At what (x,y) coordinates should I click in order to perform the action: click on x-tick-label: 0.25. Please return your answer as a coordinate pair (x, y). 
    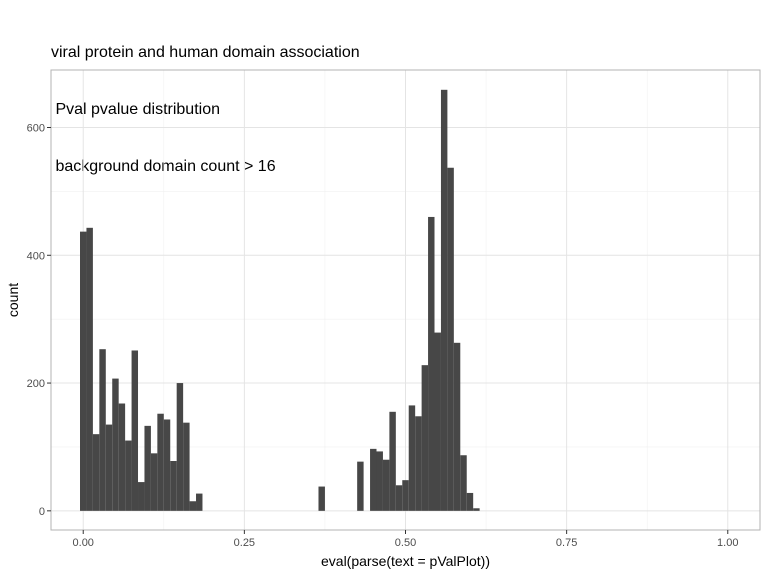
    Looking at the image, I should click on (244, 543).